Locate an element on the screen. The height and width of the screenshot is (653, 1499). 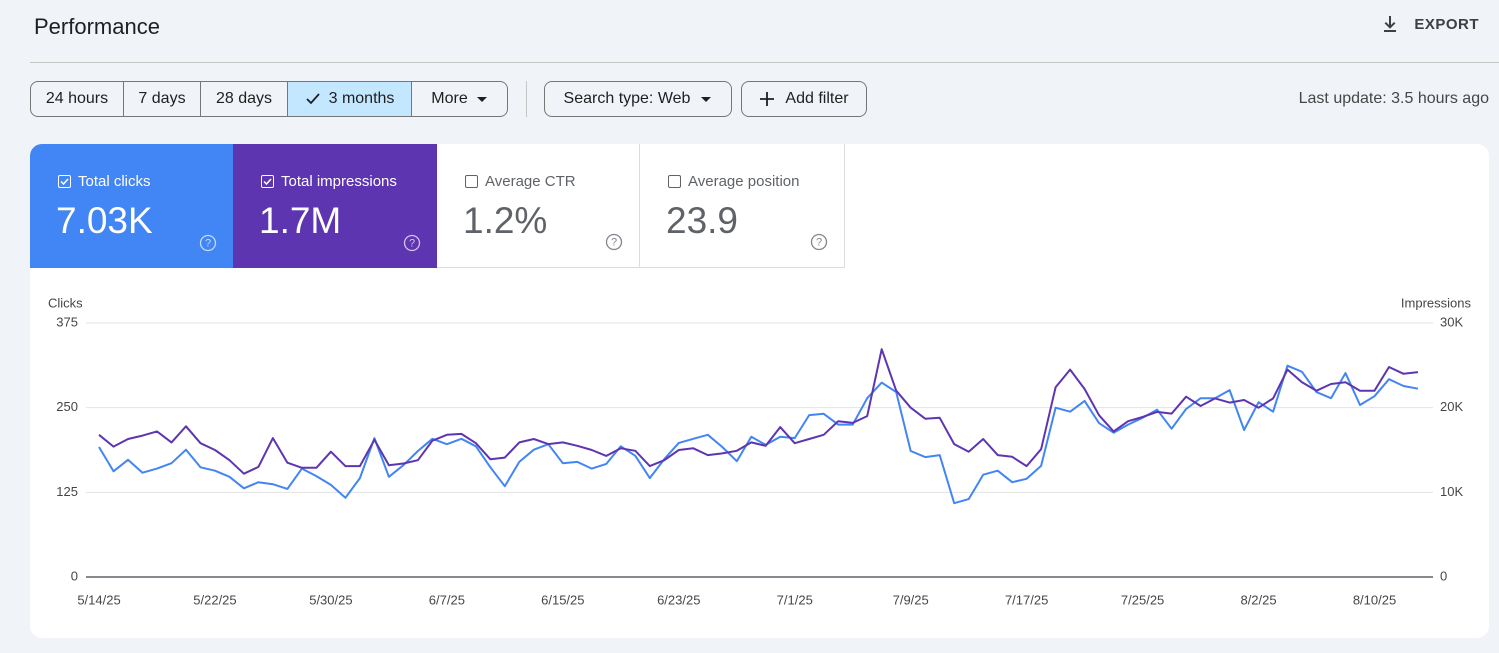
date-range-option: 28 days is located at coordinates (244, 99).